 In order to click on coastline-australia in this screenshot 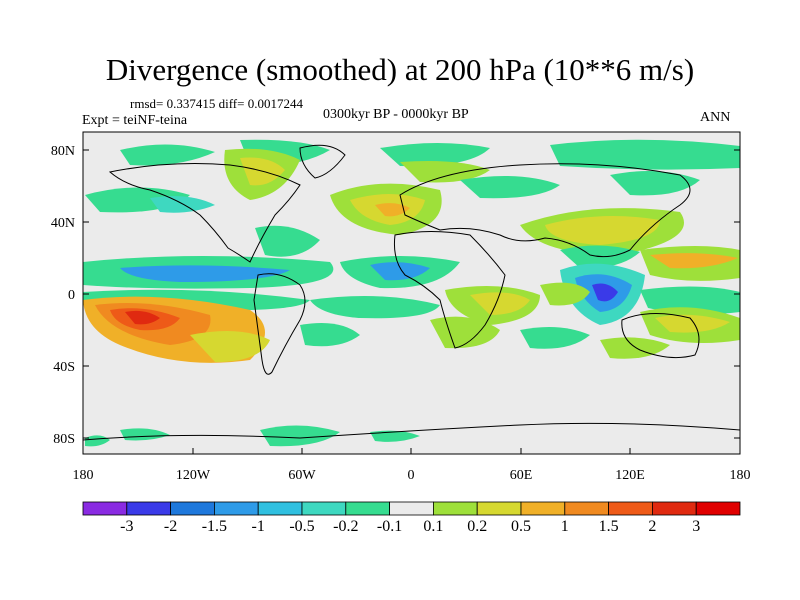, I will do `click(660, 335)`.